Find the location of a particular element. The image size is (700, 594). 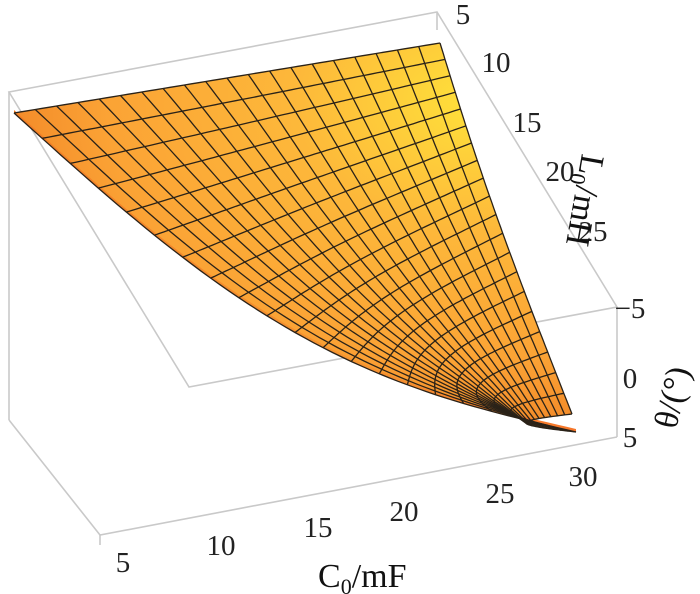

y-tick-label-0: 5 is located at coordinates (463, 15).